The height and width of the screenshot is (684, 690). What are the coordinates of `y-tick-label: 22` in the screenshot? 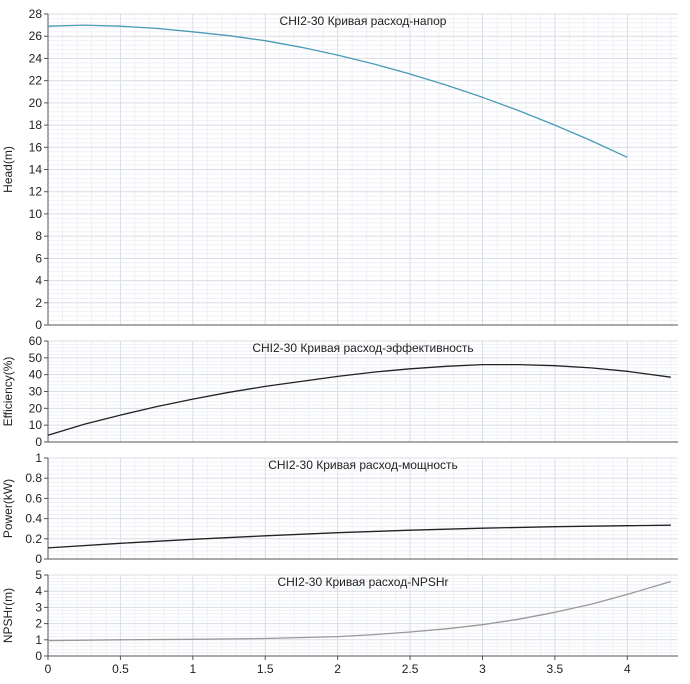 It's located at (36, 81).